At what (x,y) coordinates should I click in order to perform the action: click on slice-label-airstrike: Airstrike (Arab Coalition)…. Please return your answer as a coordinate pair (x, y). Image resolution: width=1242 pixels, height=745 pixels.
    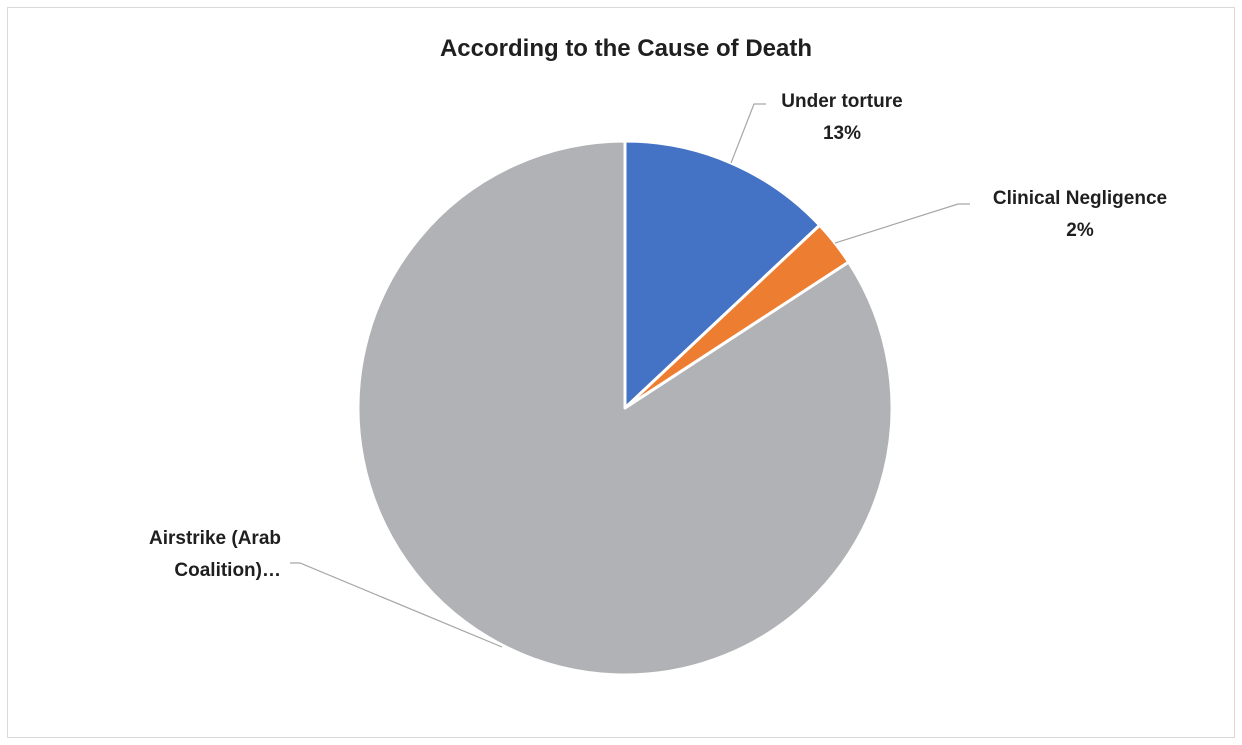
    Looking at the image, I should click on (215, 554).